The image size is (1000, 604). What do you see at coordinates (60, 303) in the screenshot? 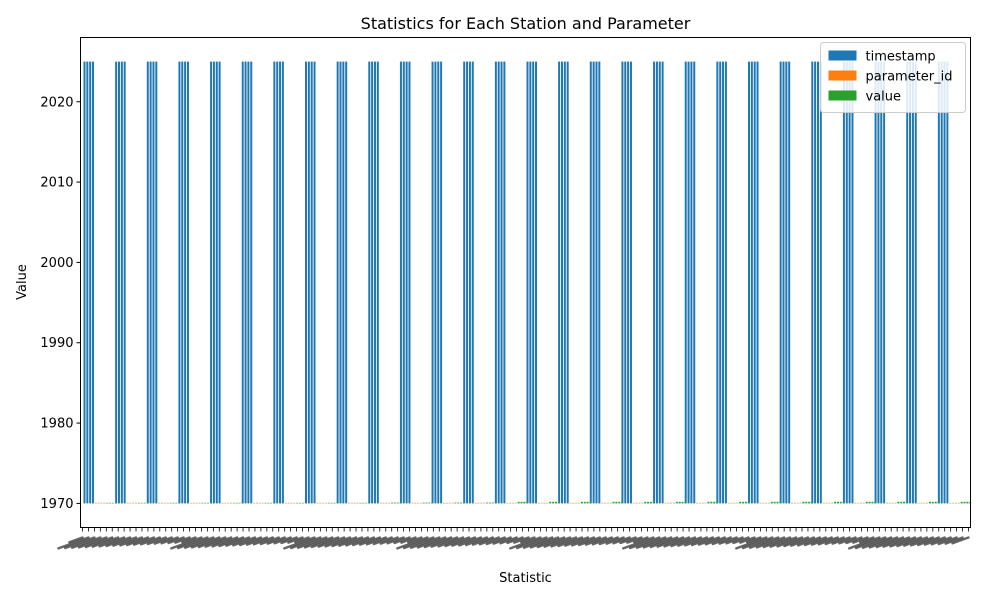
I see `y-axis: 1970 1980 1990 2000 2010 2020` at bounding box center [60, 303].